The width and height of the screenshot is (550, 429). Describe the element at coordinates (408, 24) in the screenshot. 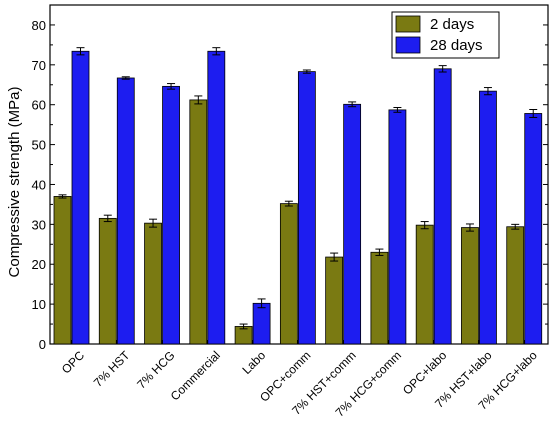

I see `legend-swatch-2-days` at that location.